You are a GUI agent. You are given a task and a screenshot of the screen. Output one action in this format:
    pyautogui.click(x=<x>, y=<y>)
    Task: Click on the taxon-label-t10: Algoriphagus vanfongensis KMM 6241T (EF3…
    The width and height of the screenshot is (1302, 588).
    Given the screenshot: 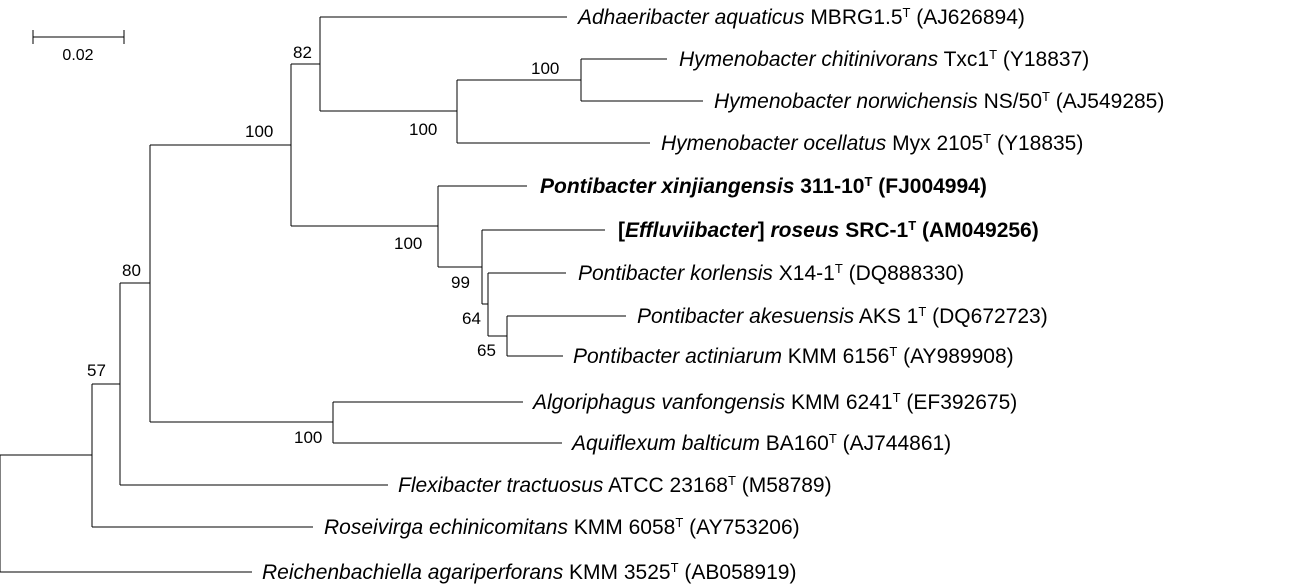 What is the action you would take?
    pyautogui.click(x=774, y=402)
    